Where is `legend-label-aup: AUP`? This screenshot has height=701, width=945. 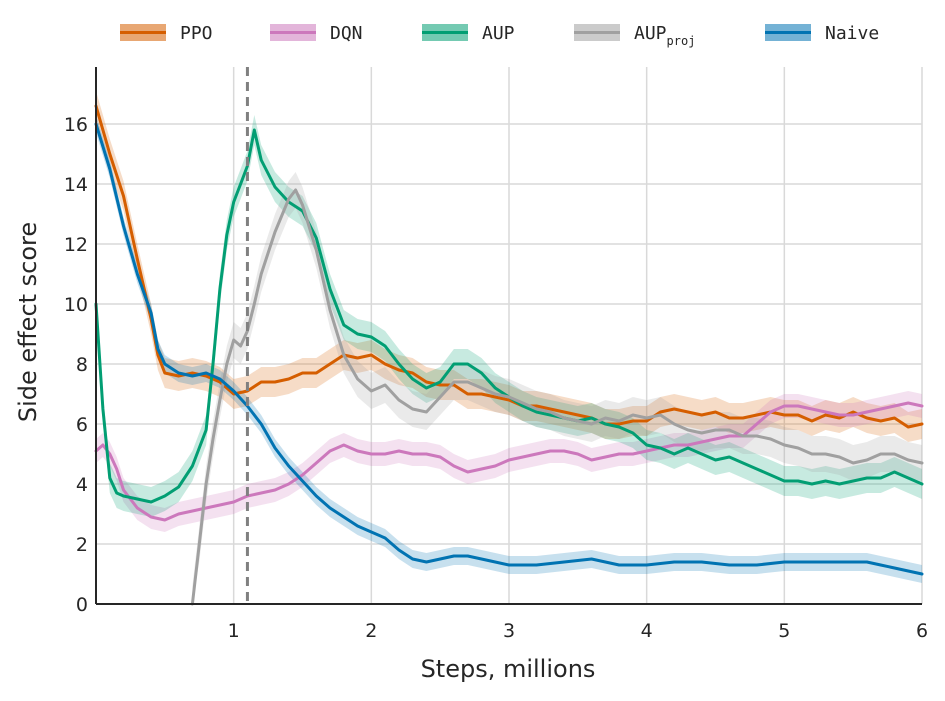 legend-label-aup: AUP is located at coordinates (498, 33).